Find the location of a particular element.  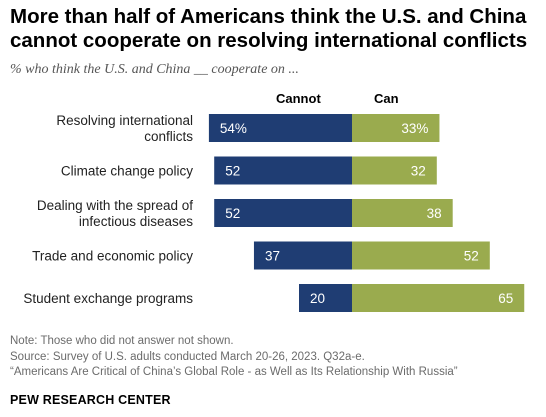

category-label-line: Trade and economic policy is located at coordinates (112, 256).